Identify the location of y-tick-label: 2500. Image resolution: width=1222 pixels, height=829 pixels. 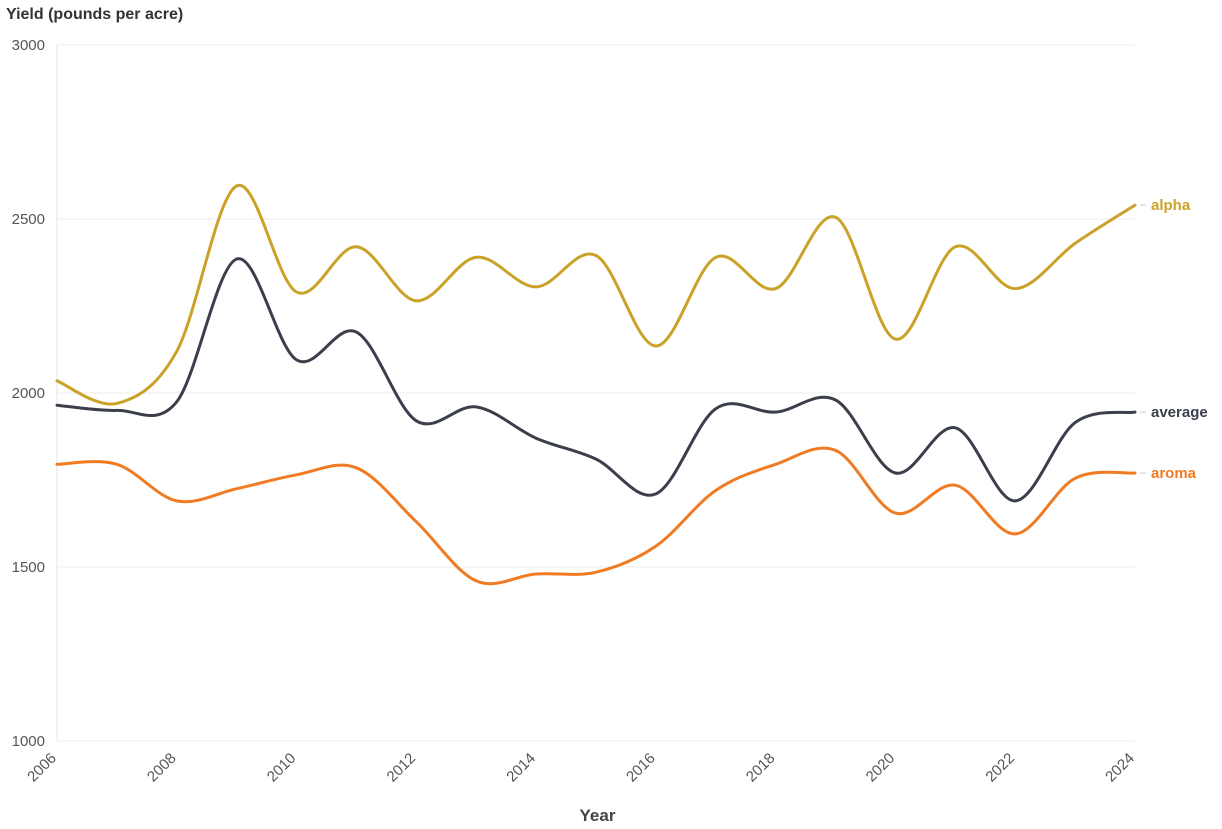
(28, 219).